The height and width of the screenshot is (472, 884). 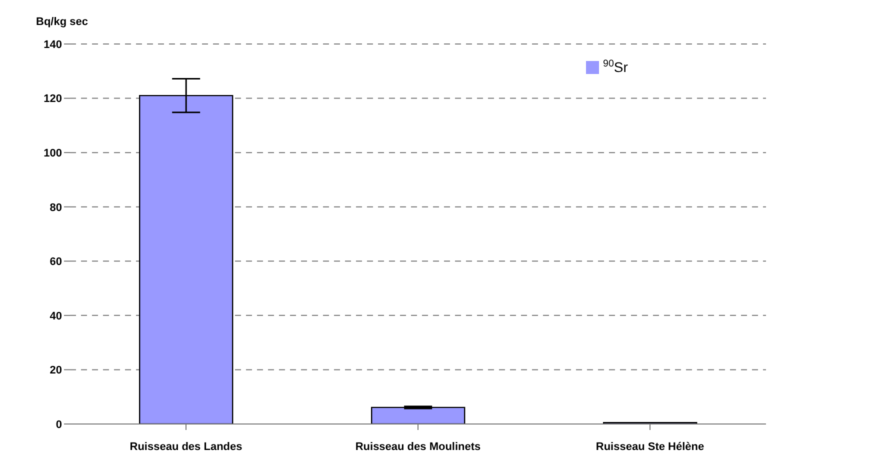 I want to click on y-tick-label: 20, so click(x=56, y=370).